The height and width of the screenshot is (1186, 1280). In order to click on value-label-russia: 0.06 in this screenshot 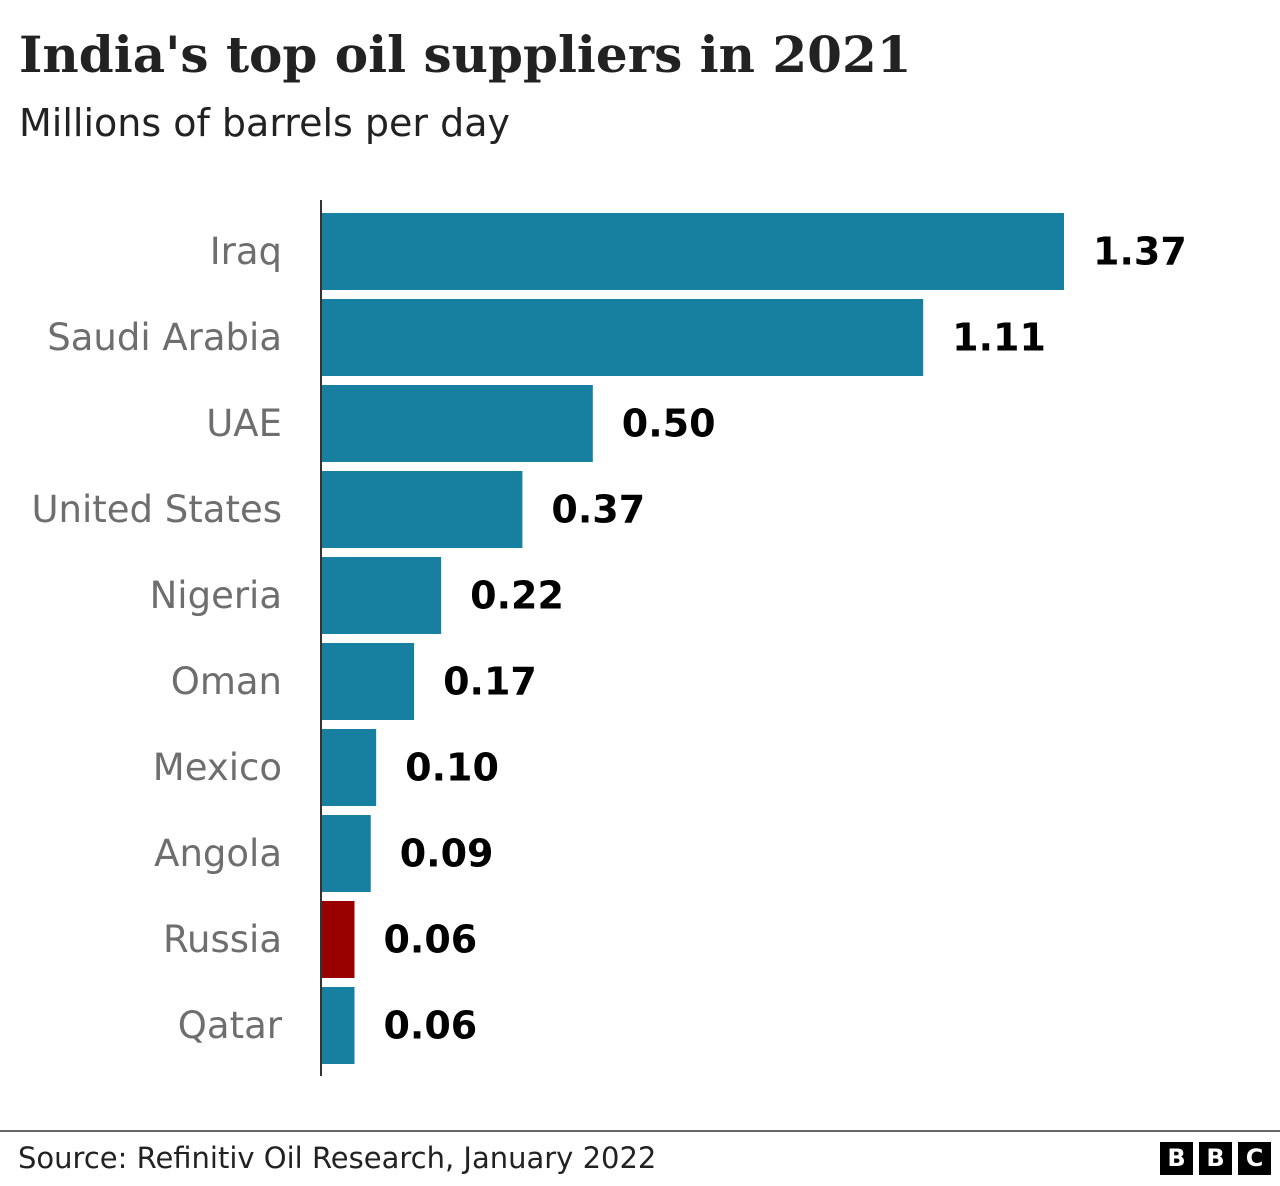, I will do `click(430, 940)`.